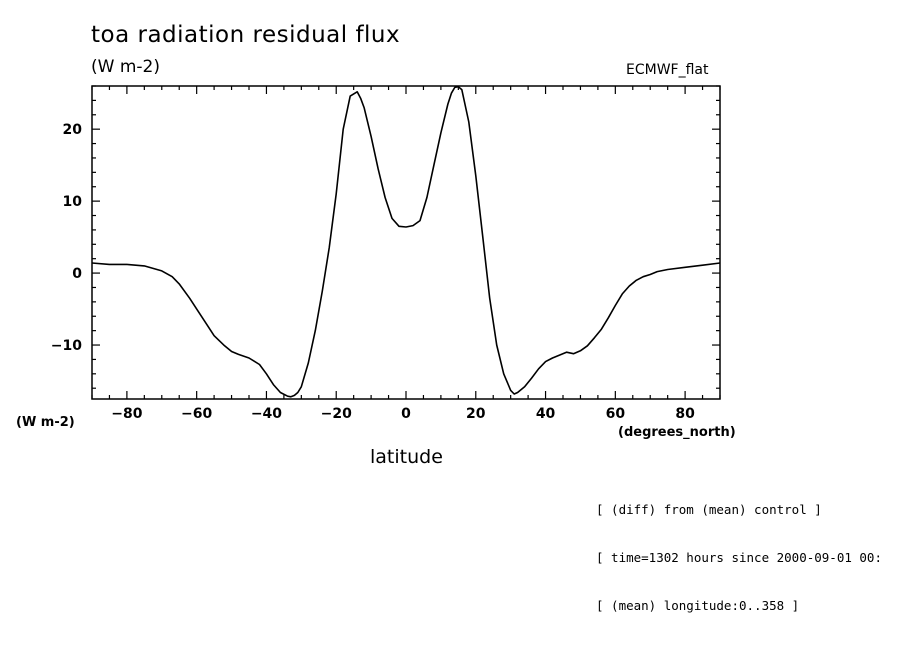 The width and height of the screenshot is (904, 654). What do you see at coordinates (546, 414) in the screenshot?
I see `x-tick-label: 40` at bounding box center [546, 414].